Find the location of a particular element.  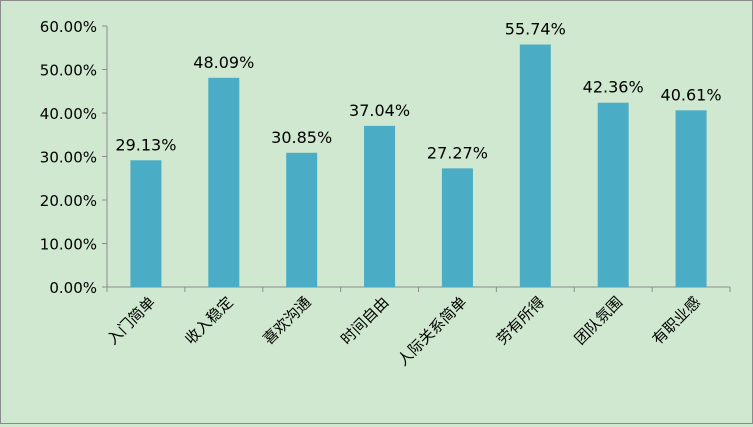

x-tick-label: 时间自由 is located at coordinates (364, 320).